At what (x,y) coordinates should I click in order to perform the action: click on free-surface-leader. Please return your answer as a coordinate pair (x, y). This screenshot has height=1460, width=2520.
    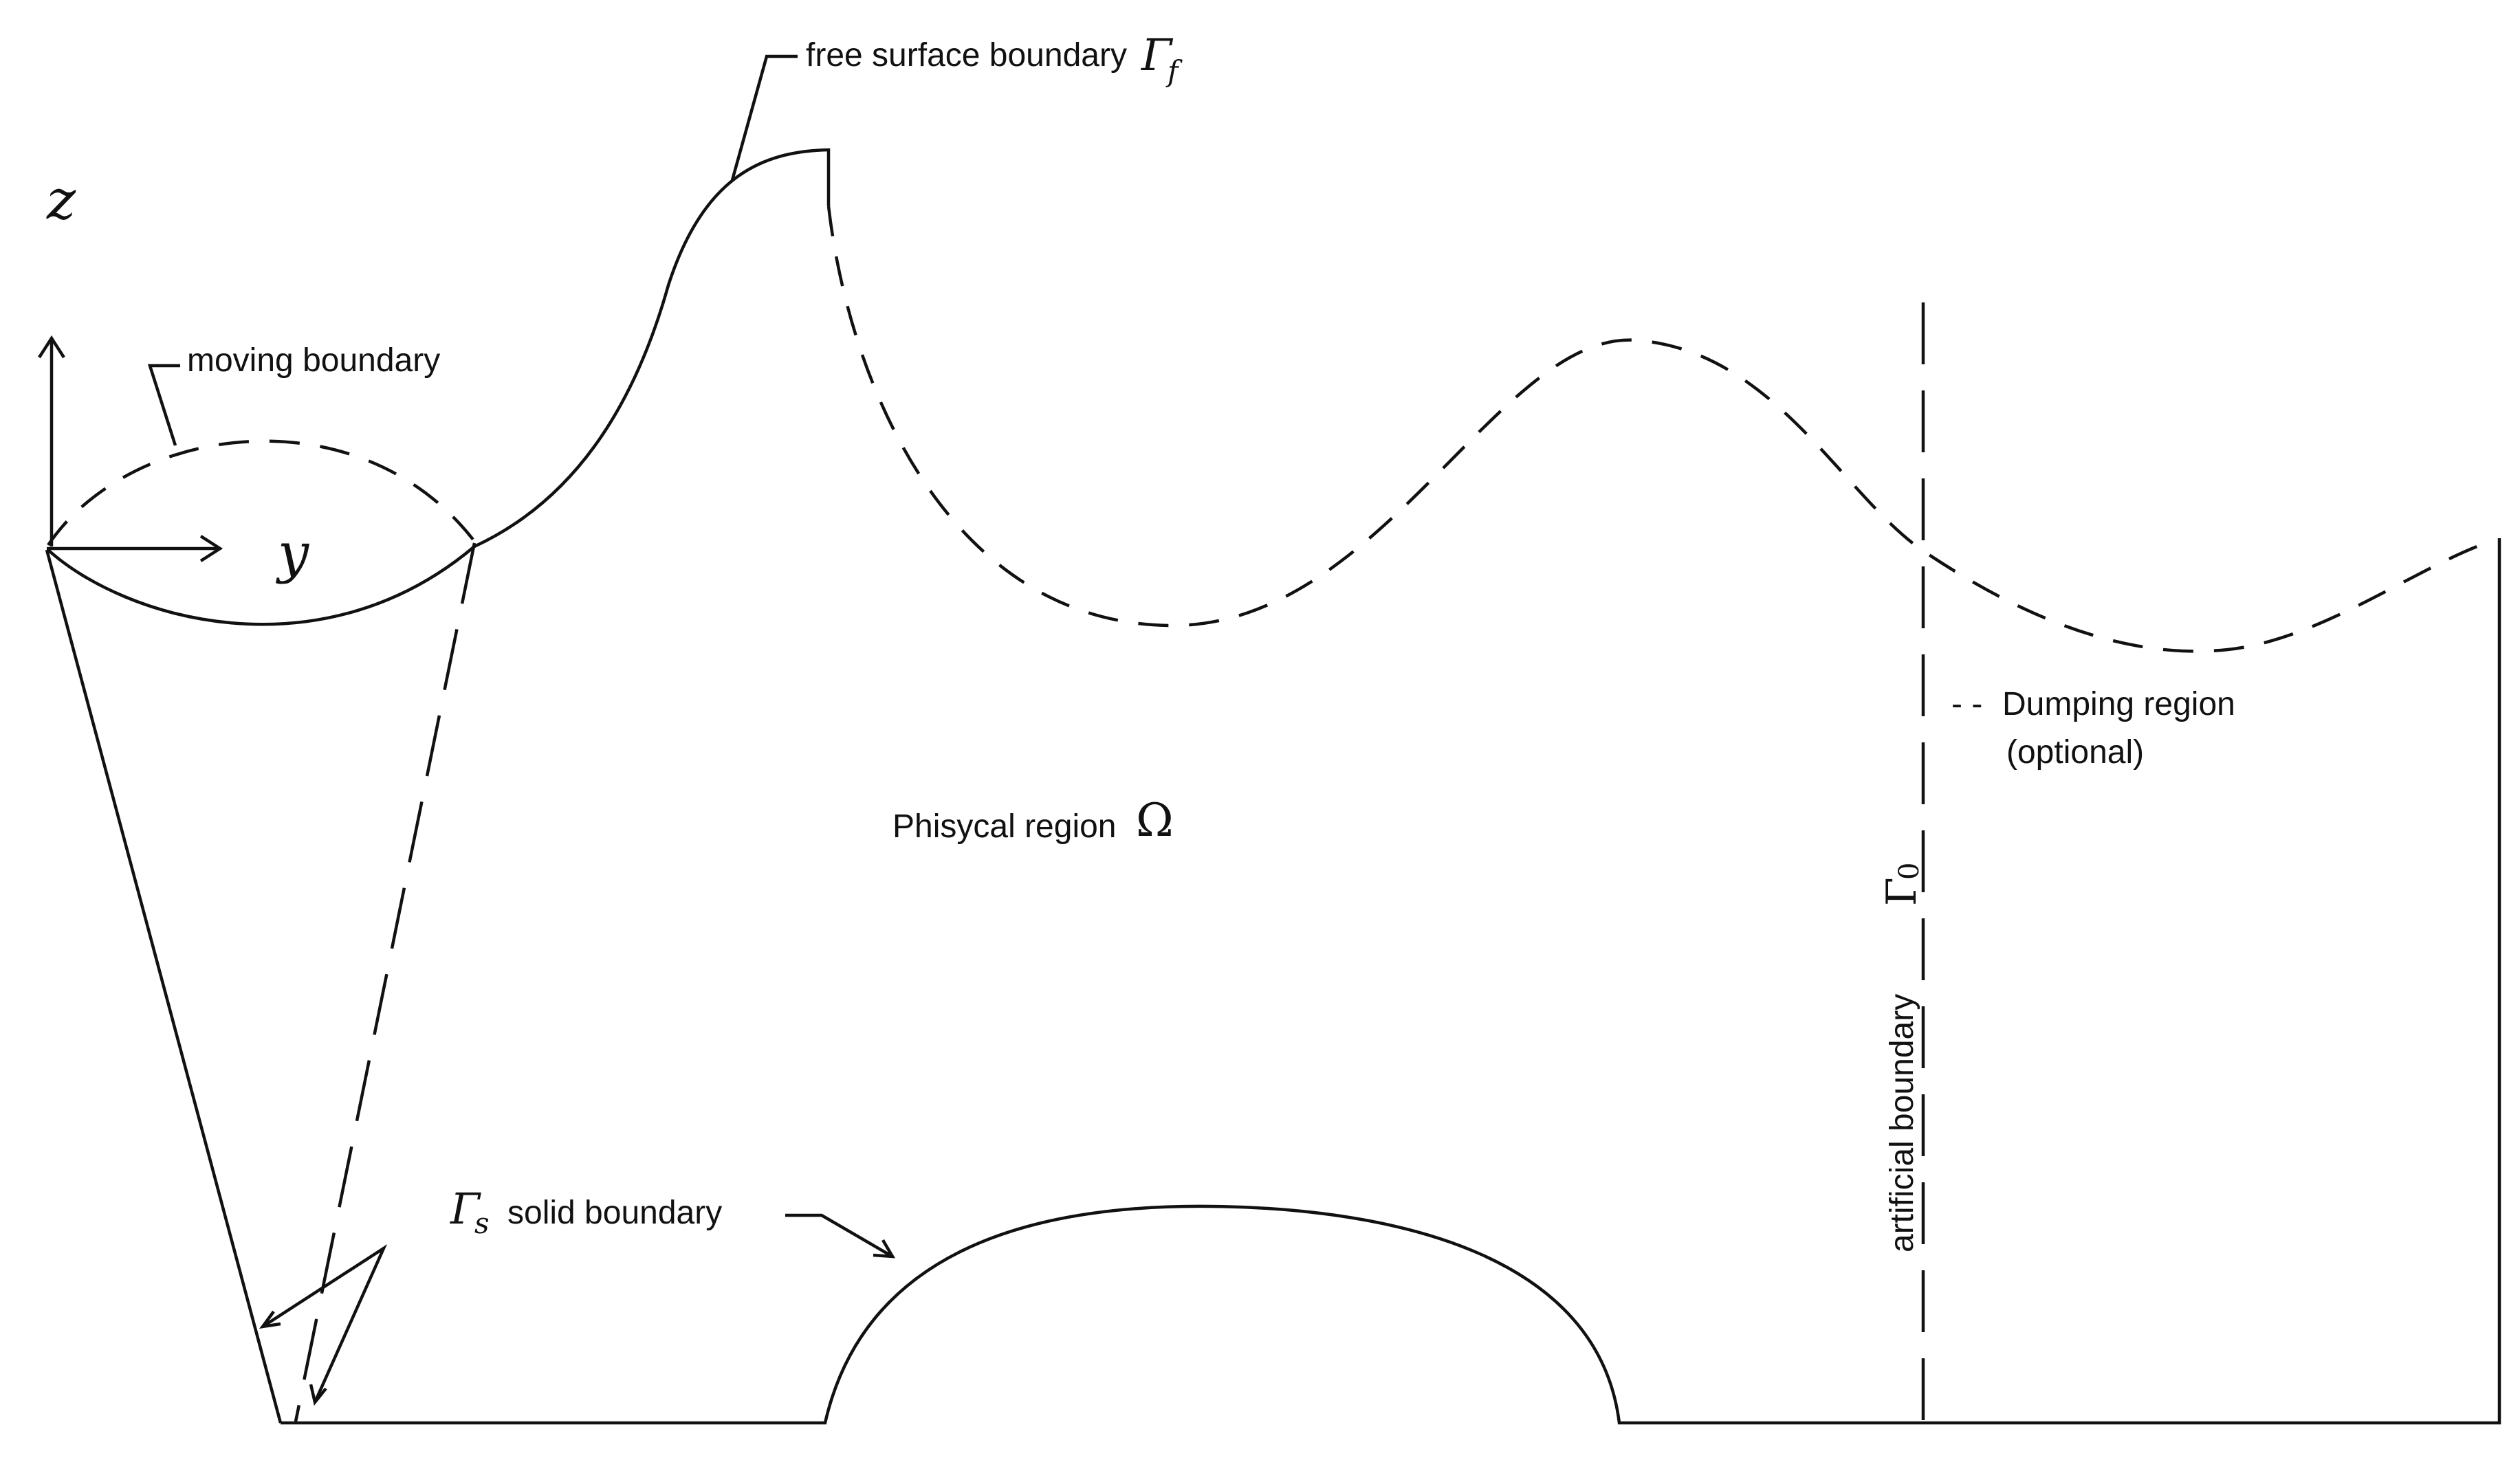
    Looking at the image, I should click on (764, 117).